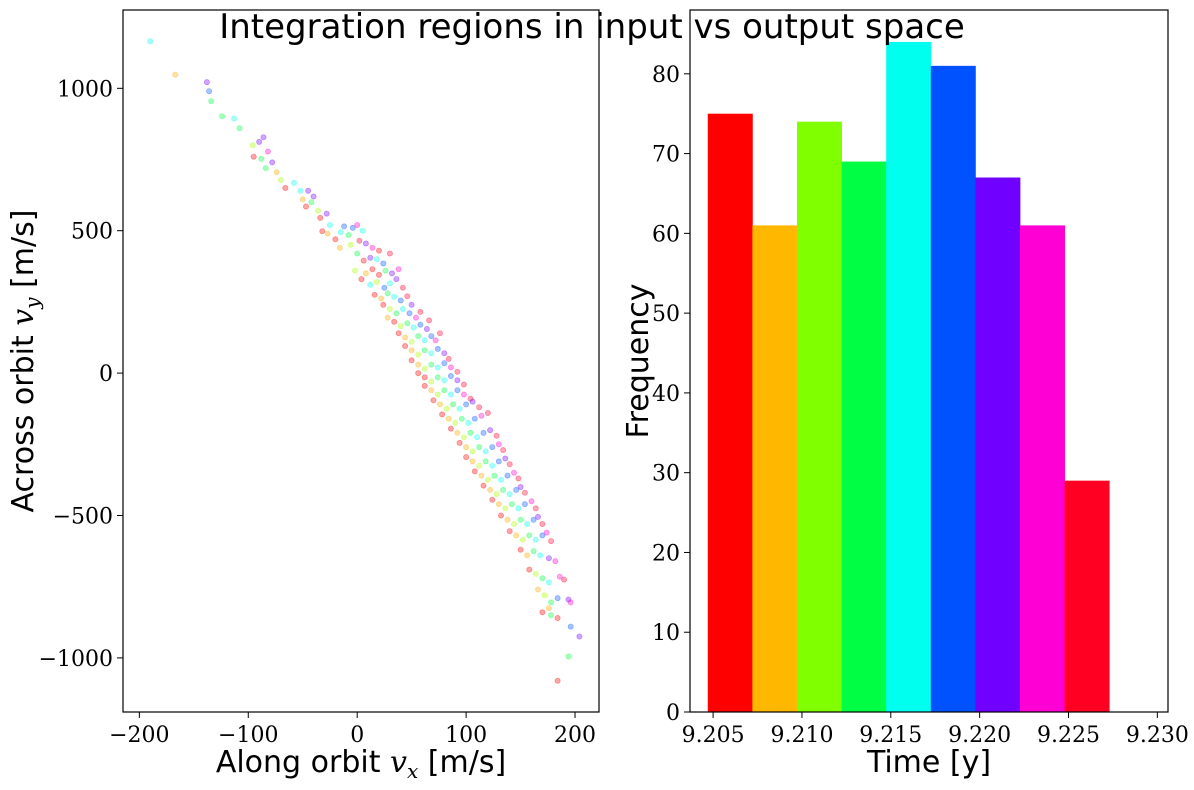 The image size is (1194, 790). What do you see at coordinates (666, 474) in the screenshot?
I see `histogram-y-tick-label: 30` at bounding box center [666, 474].